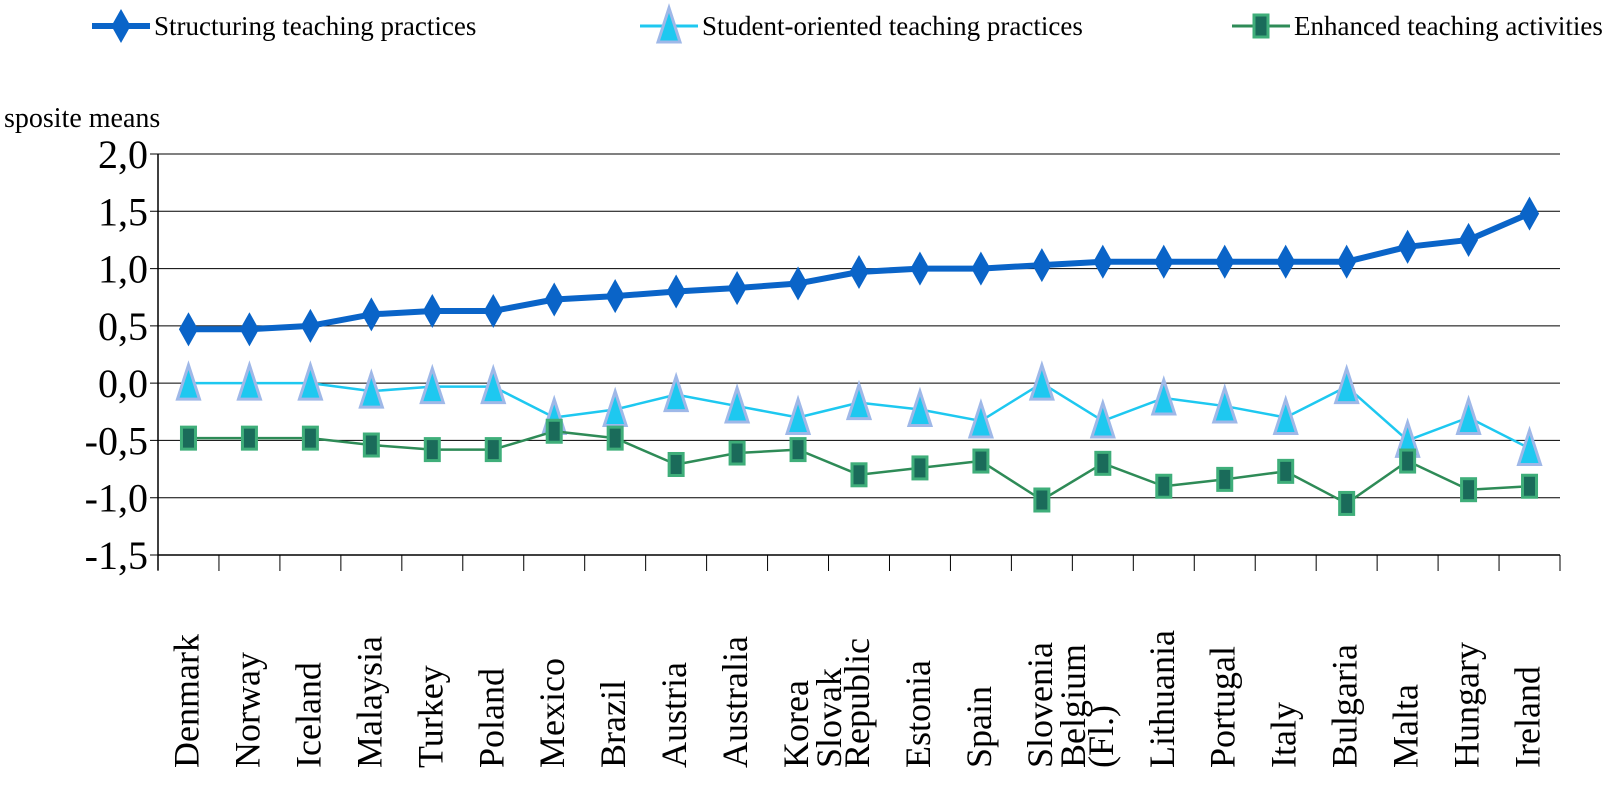 This screenshot has height=796, width=1618. I want to click on x-tick-label: Hungary, so click(1467, 705).